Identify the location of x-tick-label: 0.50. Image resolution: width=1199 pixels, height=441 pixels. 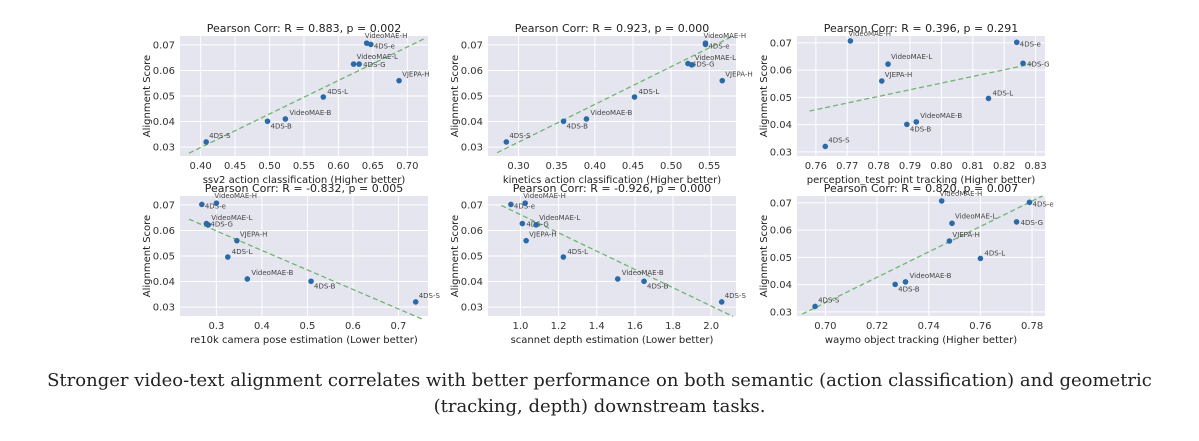
(671, 166).